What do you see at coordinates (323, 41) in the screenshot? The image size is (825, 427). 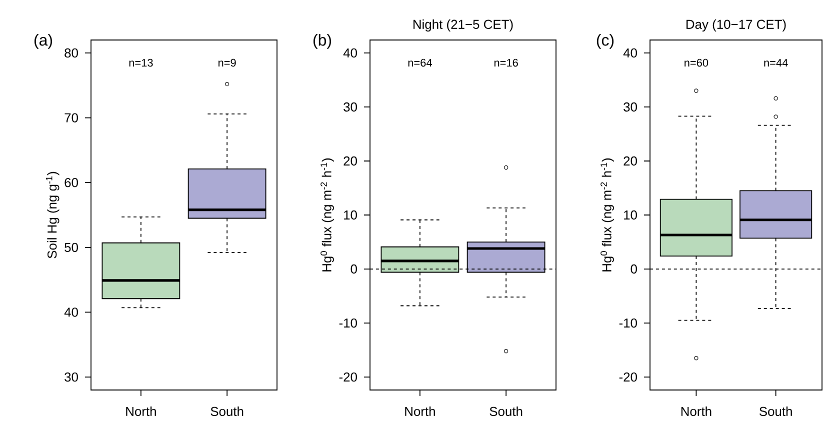 I see `text: (b)` at bounding box center [323, 41].